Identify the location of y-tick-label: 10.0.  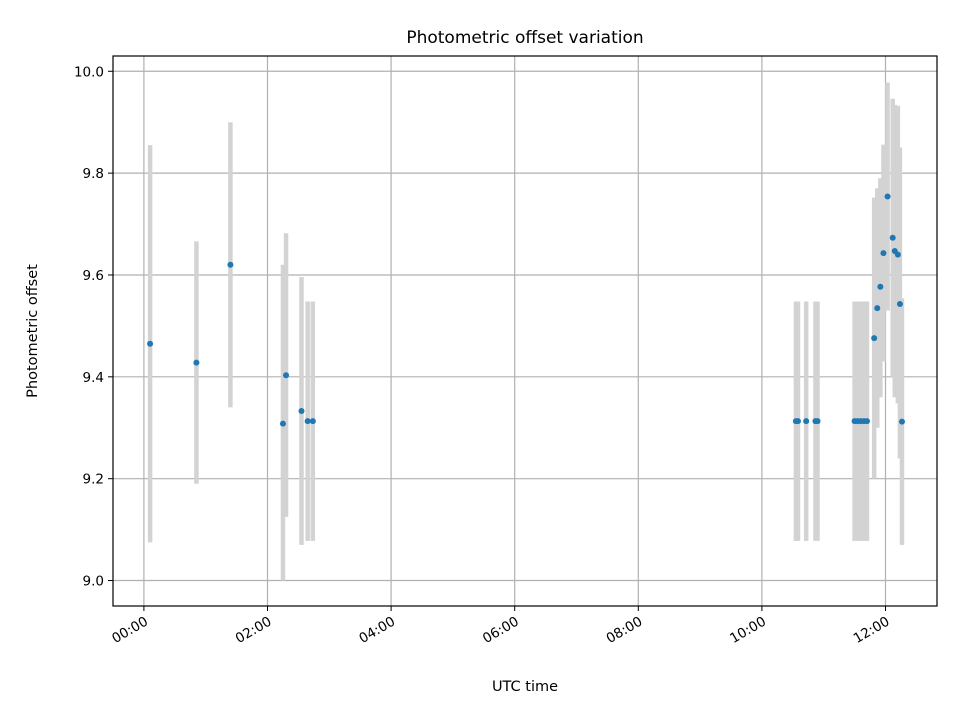
(89, 72).